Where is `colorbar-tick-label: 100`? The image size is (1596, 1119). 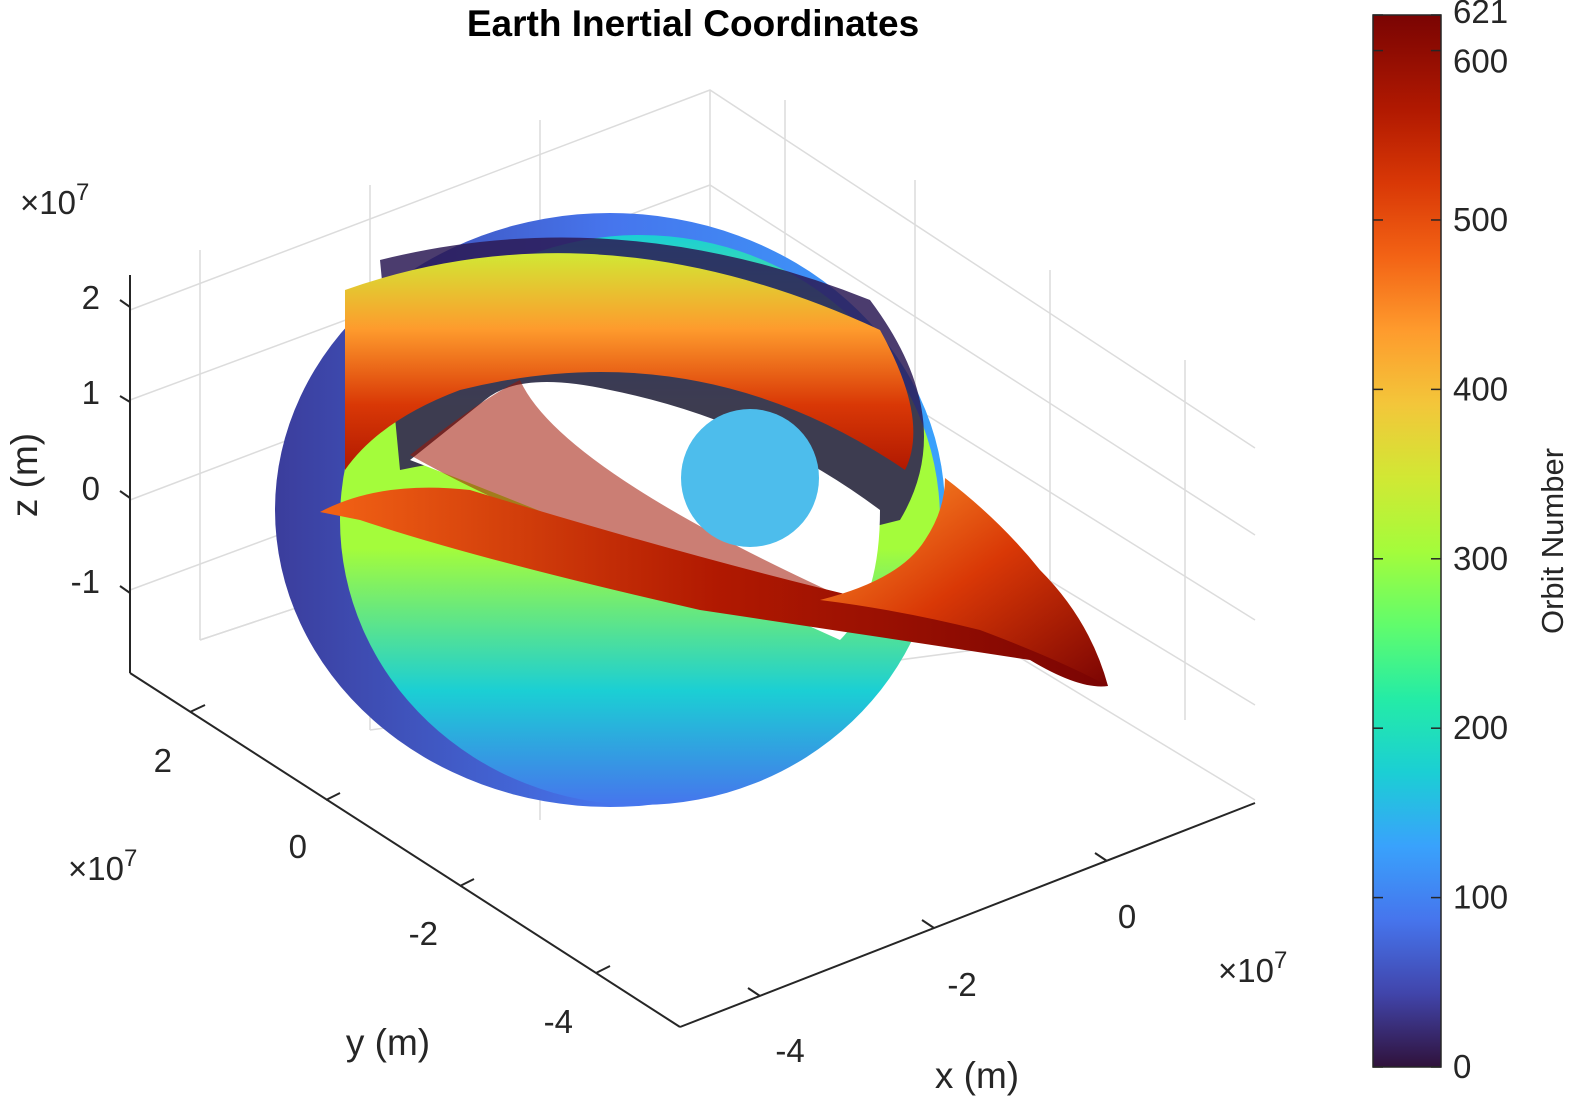 colorbar-tick-label: 100 is located at coordinates (1480, 897).